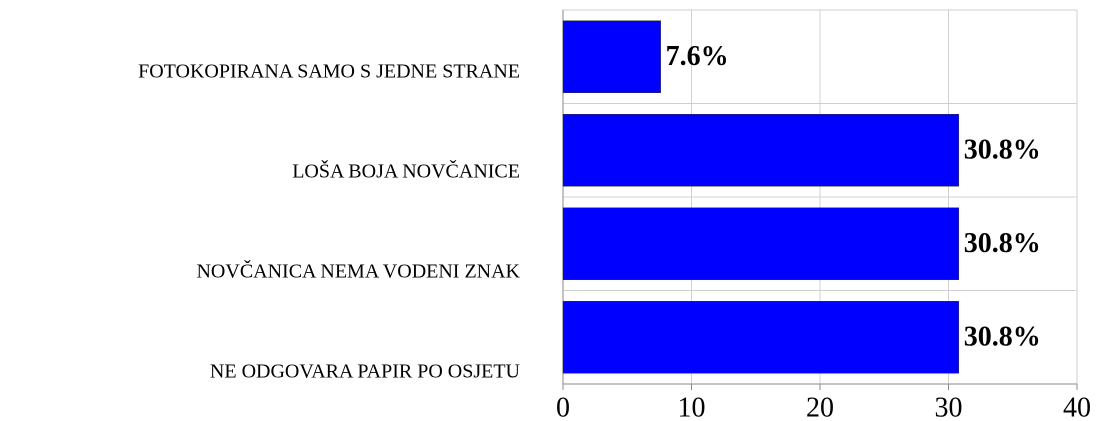 The width and height of the screenshot is (1099, 421). Describe the element at coordinates (563, 406) in the screenshot. I see `x-tick-label: 0` at that location.